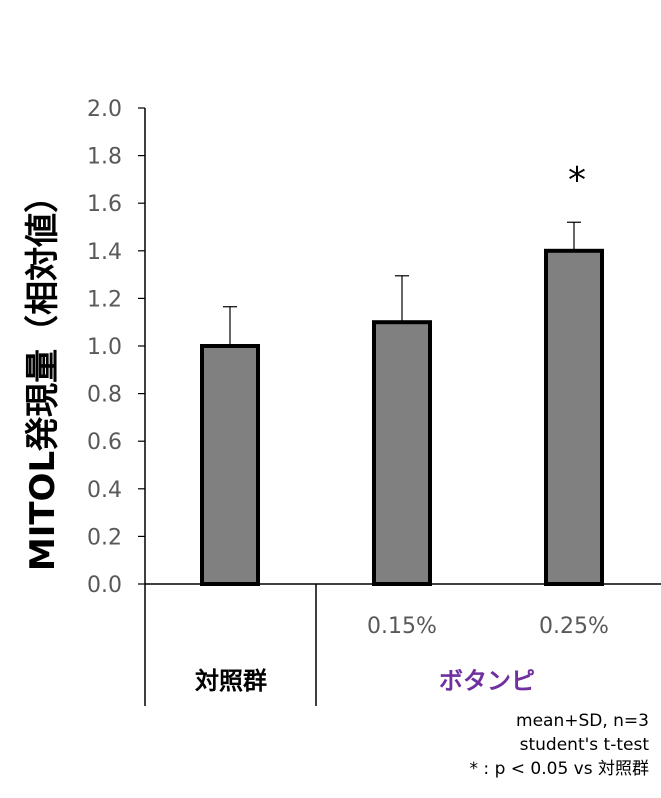 The height and width of the screenshot is (798, 661). I want to click on y-tick-label: 0.8, so click(104, 395).